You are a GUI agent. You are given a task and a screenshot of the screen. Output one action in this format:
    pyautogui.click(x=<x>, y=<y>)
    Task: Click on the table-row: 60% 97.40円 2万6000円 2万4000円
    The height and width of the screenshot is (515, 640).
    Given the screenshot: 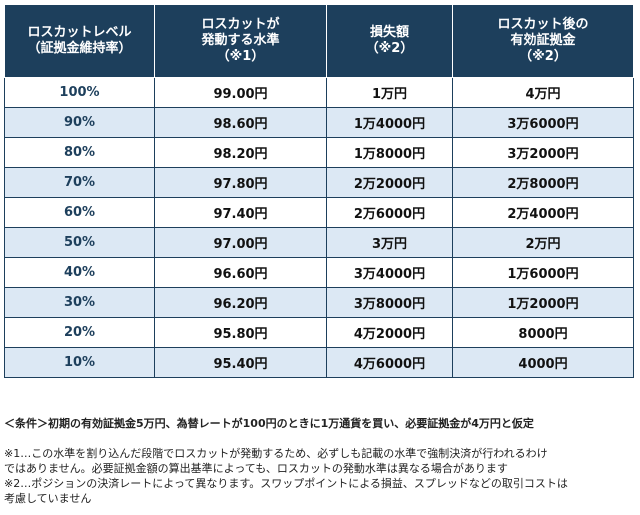 What is the action you would take?
    pyautogui.click(x=319, y=212)
    